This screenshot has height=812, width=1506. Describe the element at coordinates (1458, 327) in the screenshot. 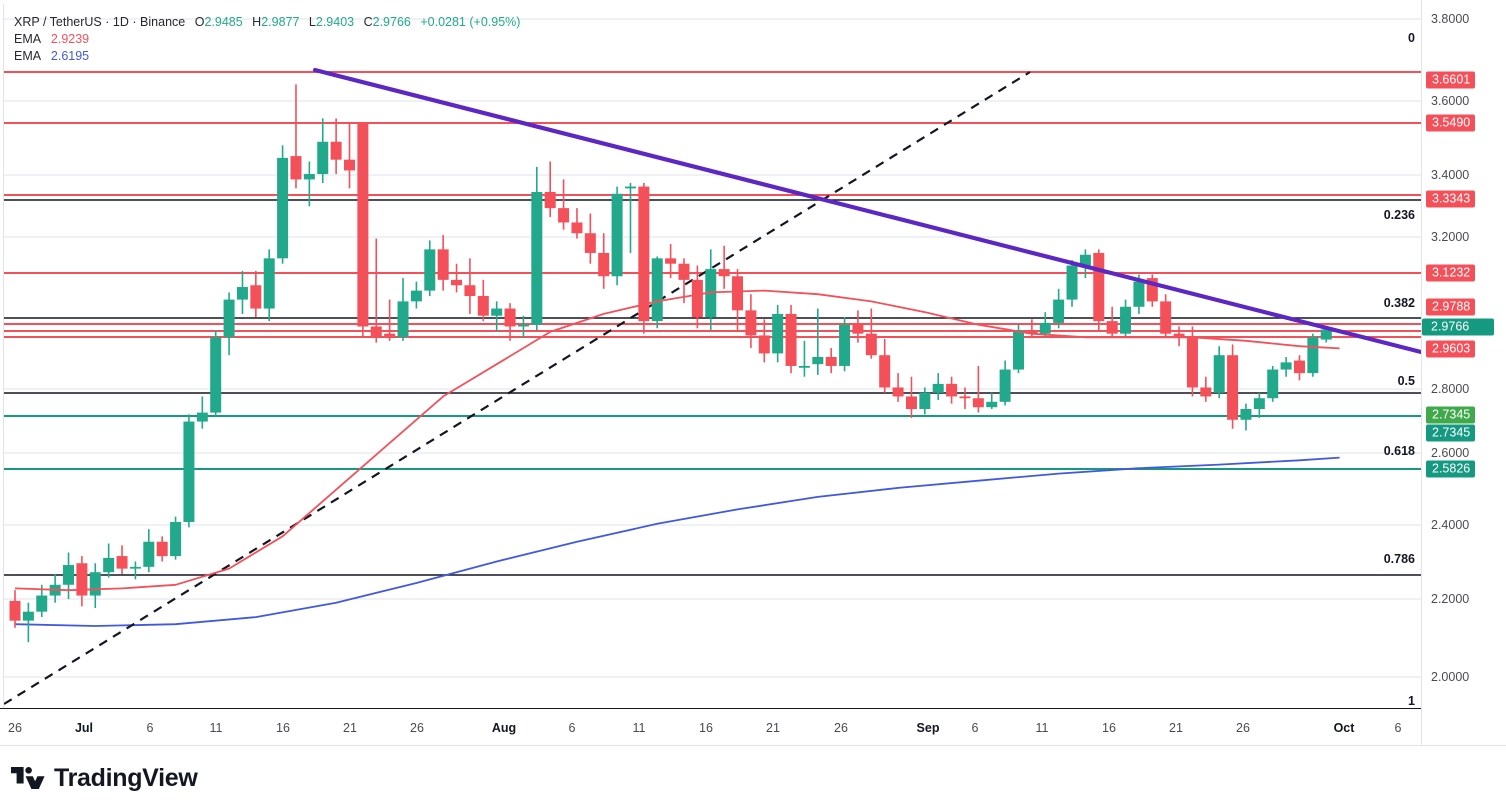

I see `price-badge: 2.9766` at that location.